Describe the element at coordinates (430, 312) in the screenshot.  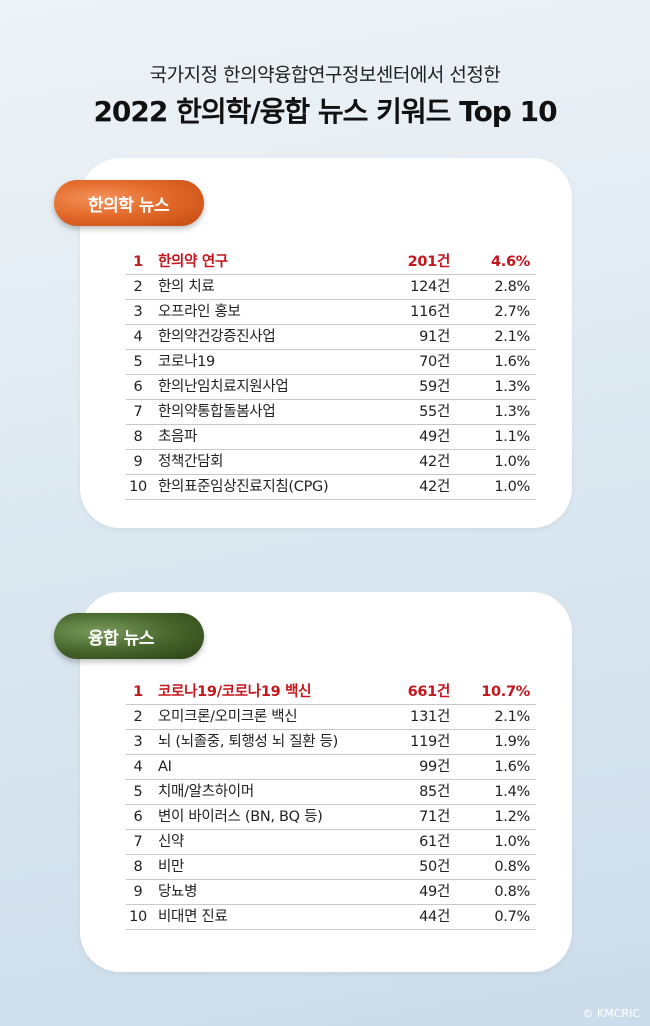
I see `article-count: 116건` at that location.